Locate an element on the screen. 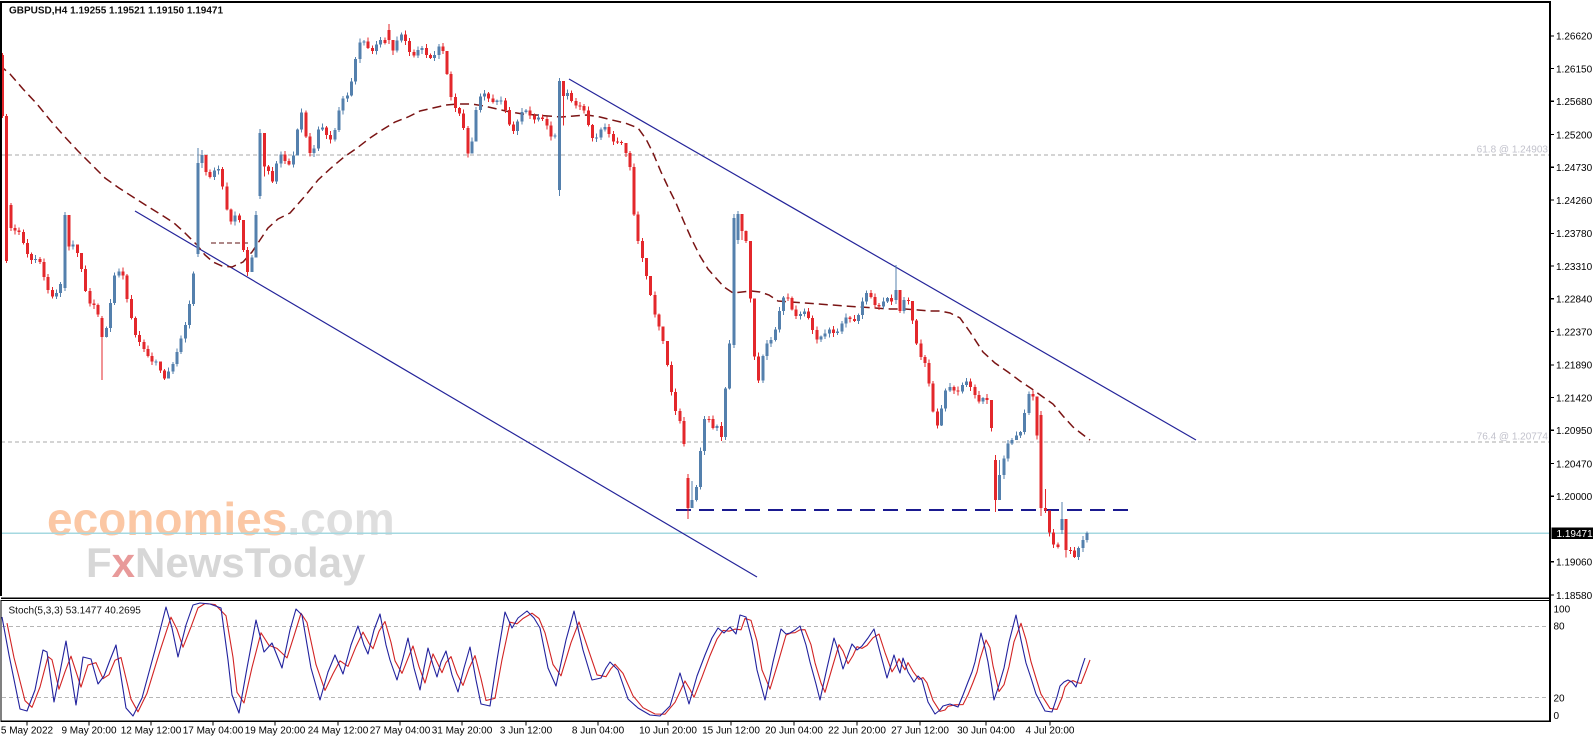 This screenshot has height=743, width=1596. svg-text: 80 is located at coordinates (1560, 626).